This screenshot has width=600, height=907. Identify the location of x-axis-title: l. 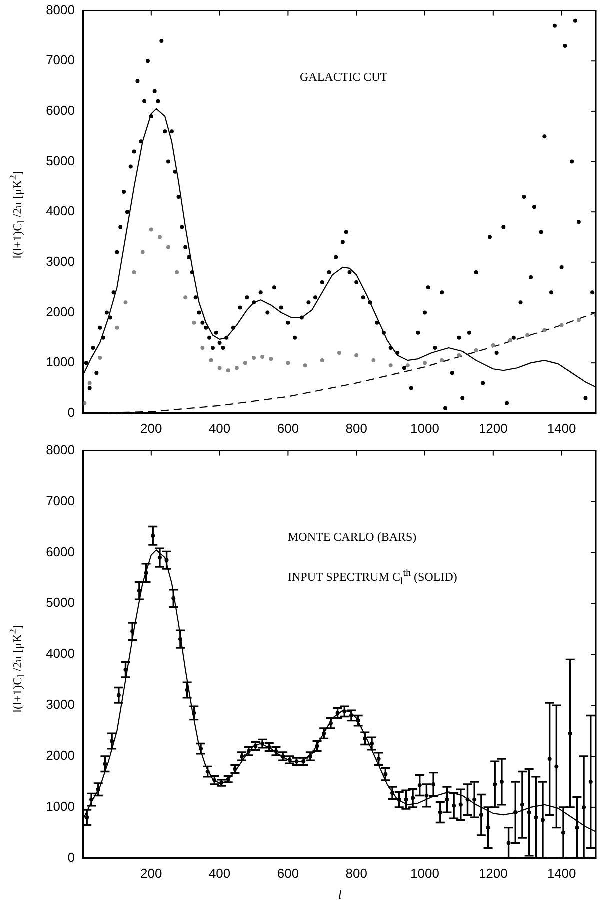
(340, 895).